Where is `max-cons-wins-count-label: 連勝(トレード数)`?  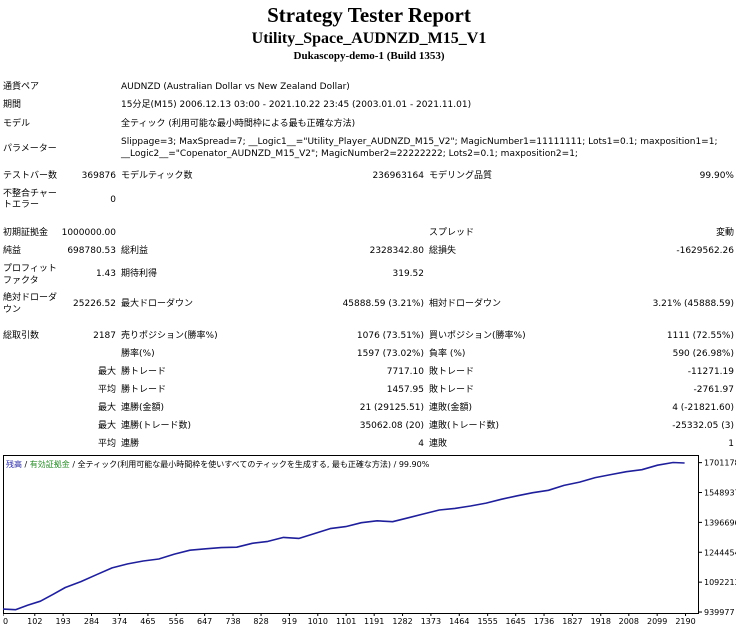
max-cons-wins-count-label: 連勝(トレード数) is located at coordinates (156, 426).